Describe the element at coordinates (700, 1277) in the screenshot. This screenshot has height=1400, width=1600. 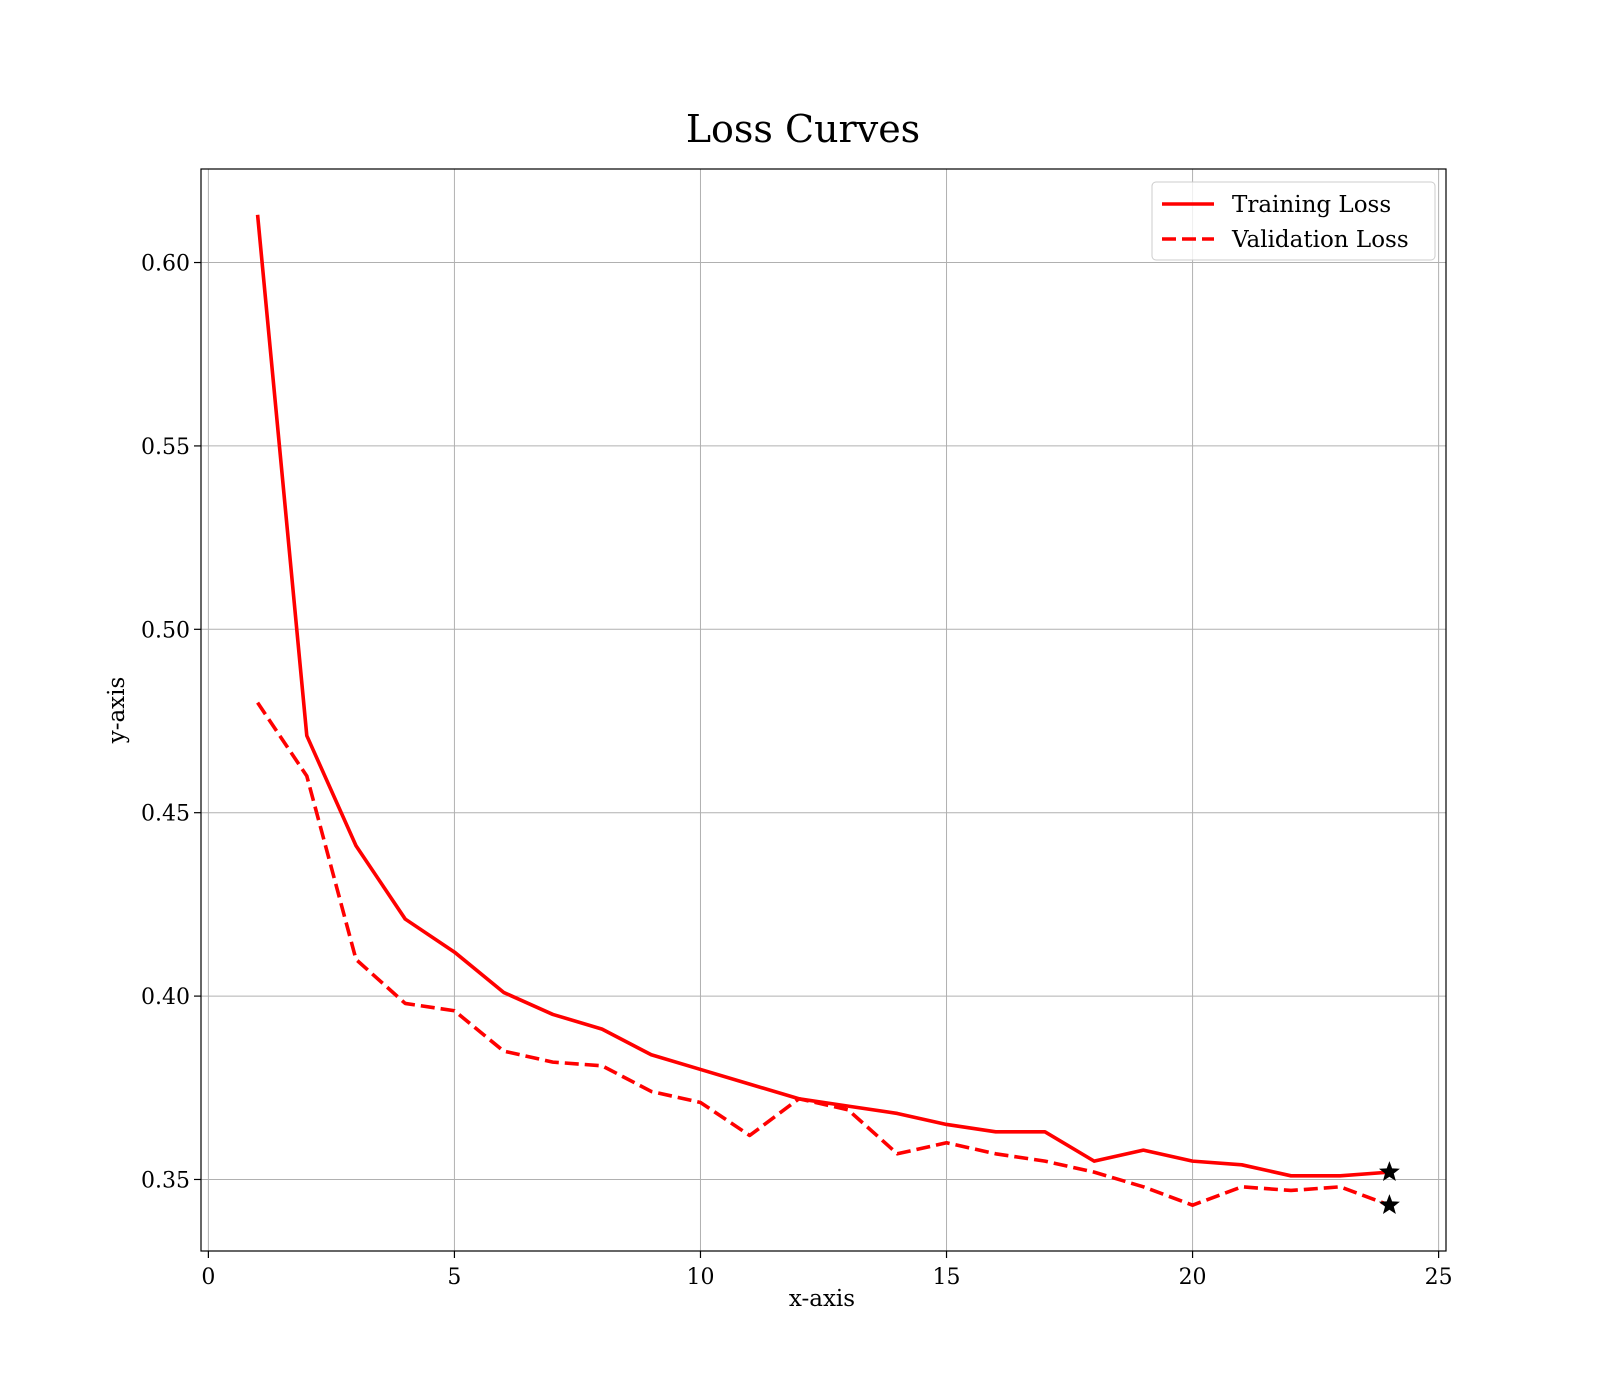
I see `x-tick-label-2: 10` at that location.